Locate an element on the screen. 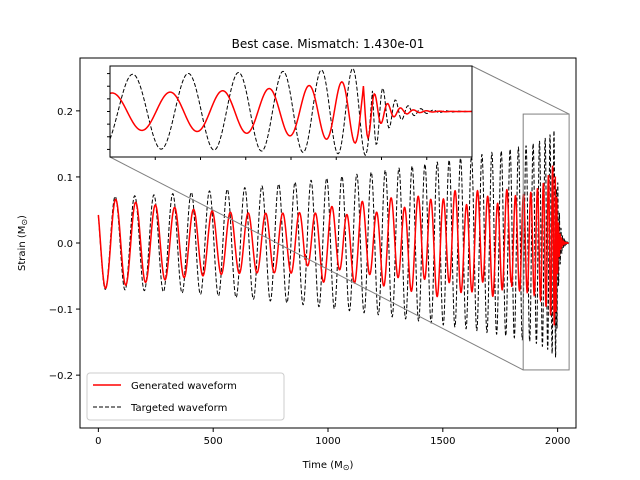 This screenshot has height=480, width=640. y-axis-label-text: Strain (M is located at coordinates (22, 248).